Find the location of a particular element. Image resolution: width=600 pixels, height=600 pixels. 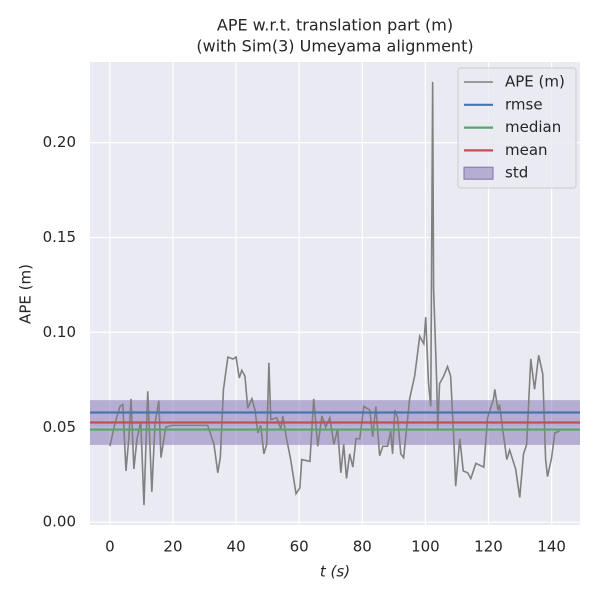

x-axis-label: t (s) is located at coordinates (335, 572).